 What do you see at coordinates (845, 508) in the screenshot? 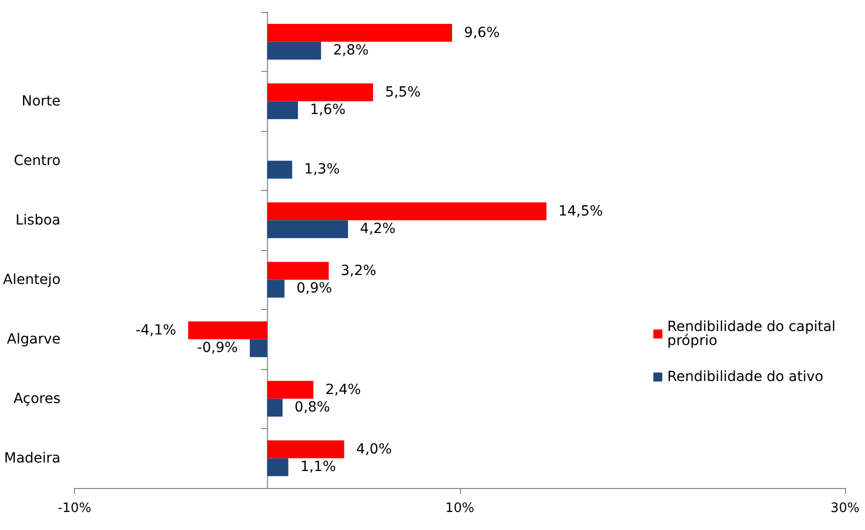
I see `x-tick-label: 30%` at bounding box center [845, 508].